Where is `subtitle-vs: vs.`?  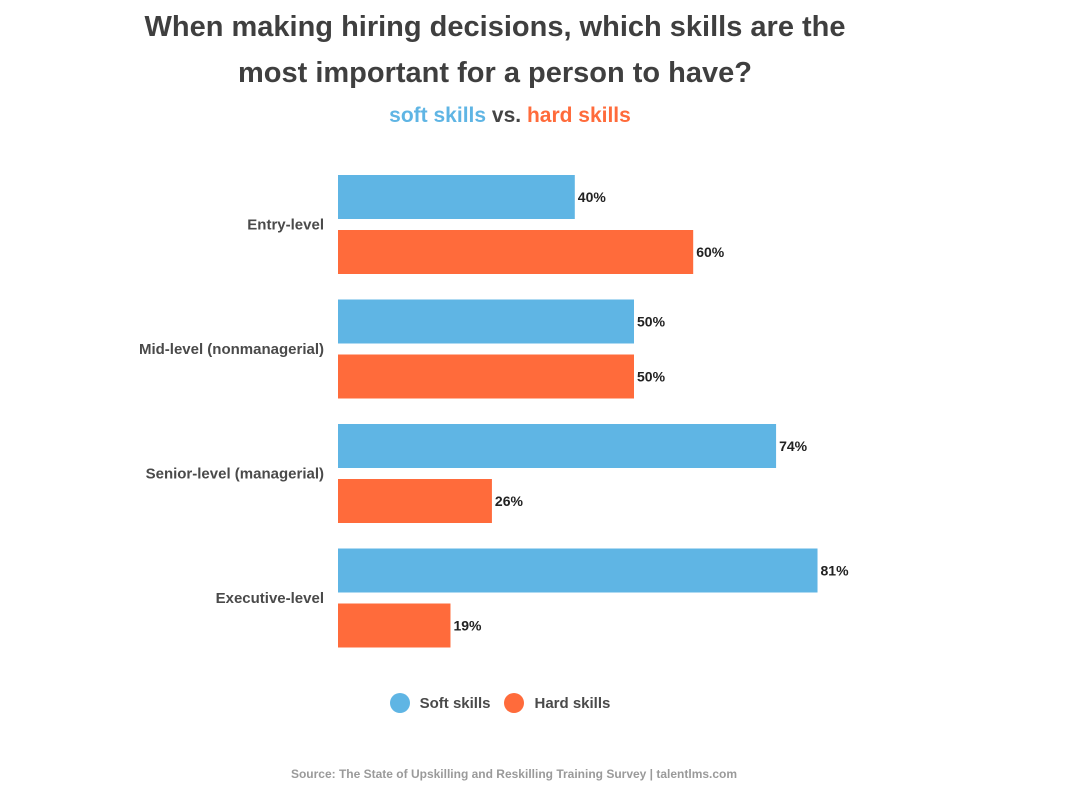 subtitle-vs: vs. is located at coordinates (506, 115).